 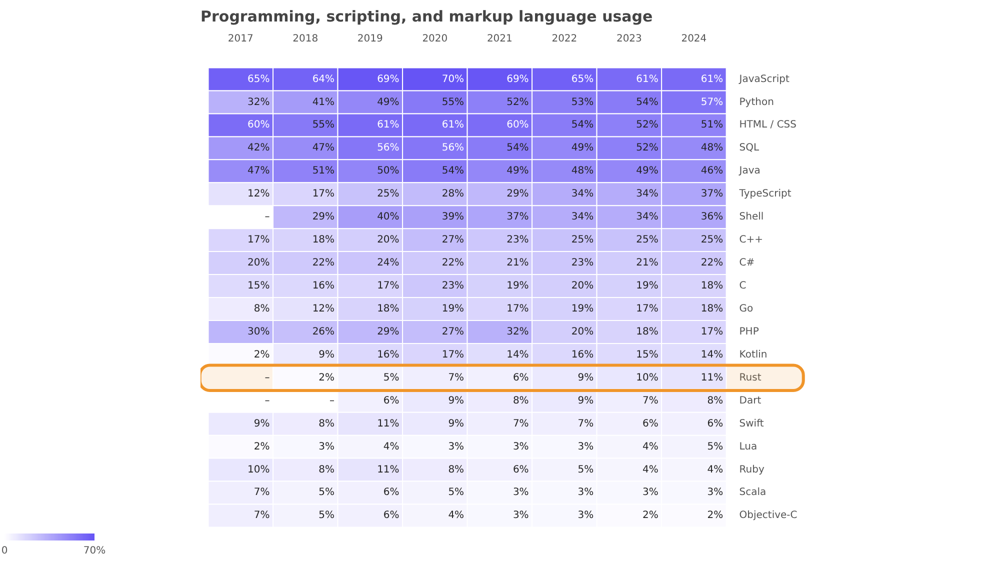 I want to click on x-tick-label: 2020, so click(x=435, y=39).